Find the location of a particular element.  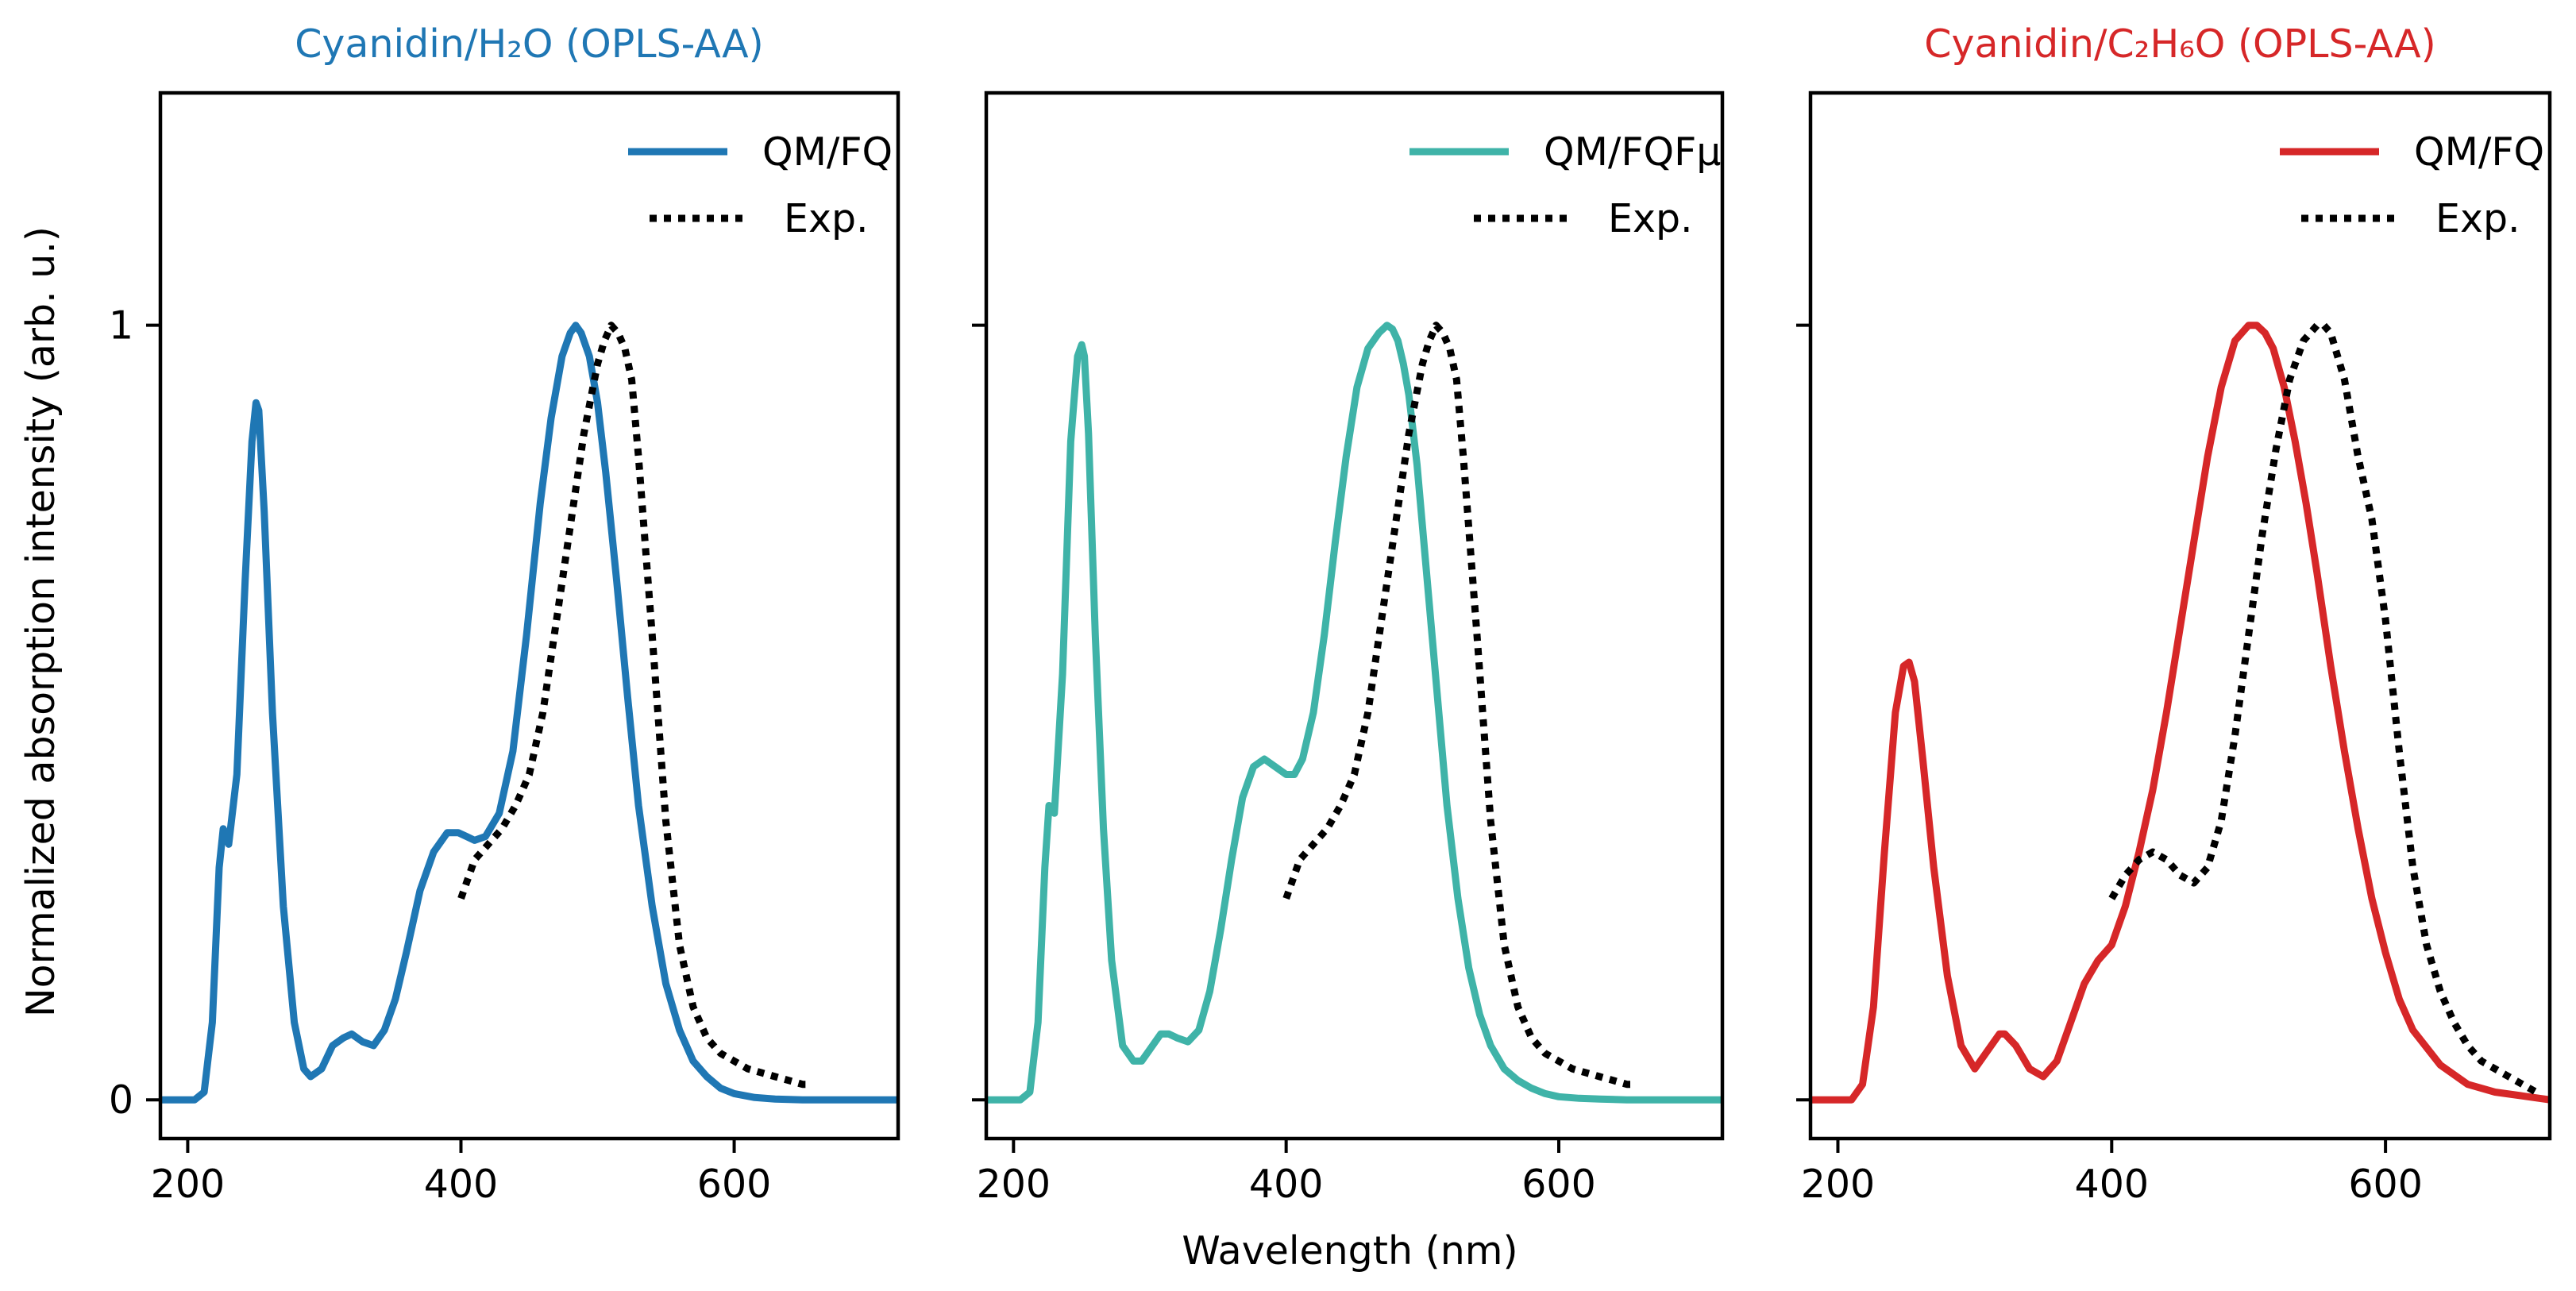

legend-label: QM/FQFμ is located at coordinates (1632, 152).